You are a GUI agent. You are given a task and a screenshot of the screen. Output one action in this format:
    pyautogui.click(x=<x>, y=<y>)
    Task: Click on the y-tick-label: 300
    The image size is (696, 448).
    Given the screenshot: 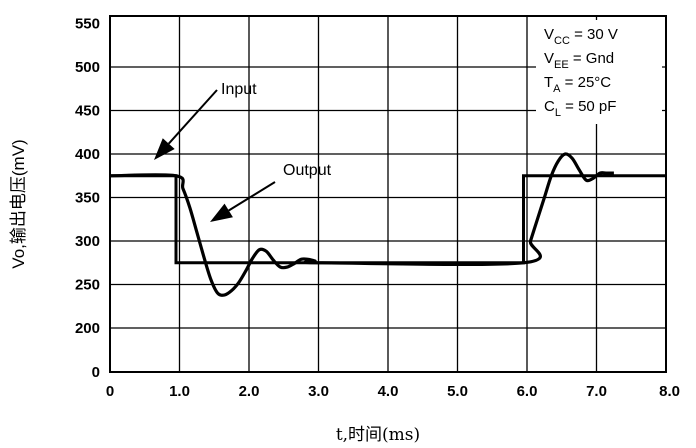 What is the action you would take?
    pyautogui.click(x=87, y=241)
    